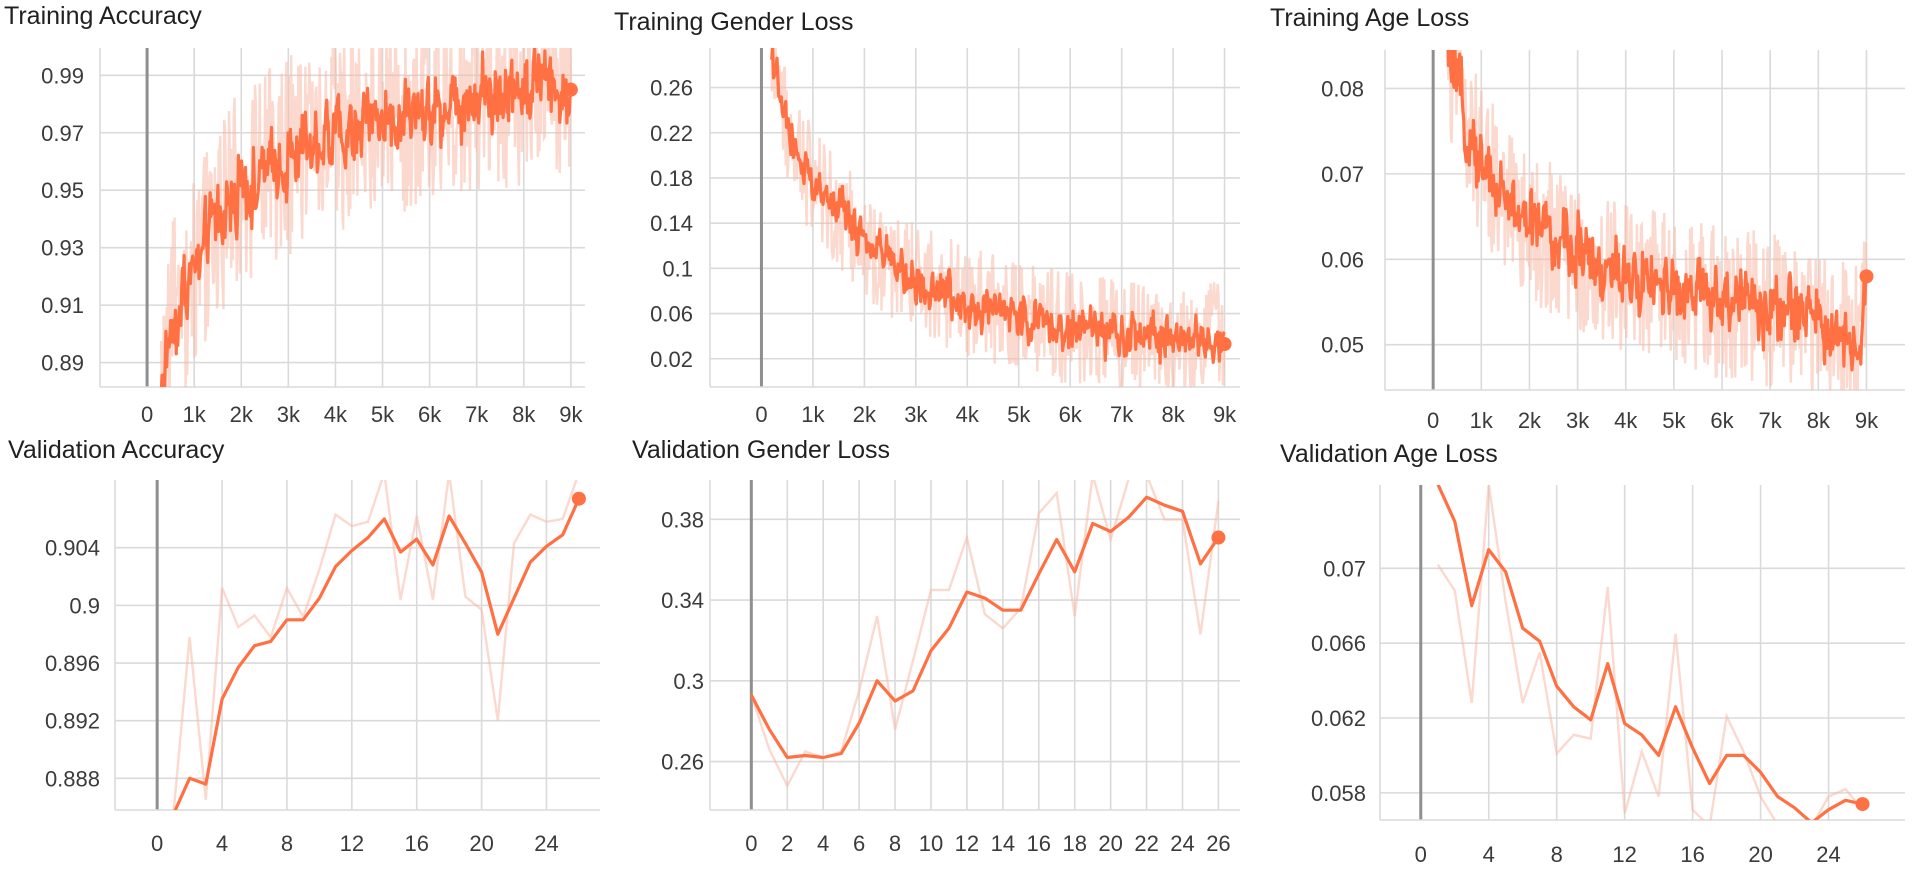  Describe the element at coordinates (1344, 568) in the screenshot. I see `y-tick-label: 0.07` at that location.